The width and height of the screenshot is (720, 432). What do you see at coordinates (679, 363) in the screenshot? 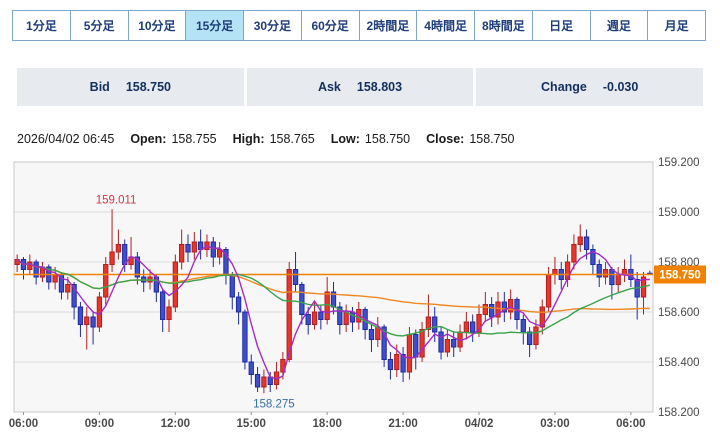
I see `svg-text: 158.400` at bounding box center [679, 363].